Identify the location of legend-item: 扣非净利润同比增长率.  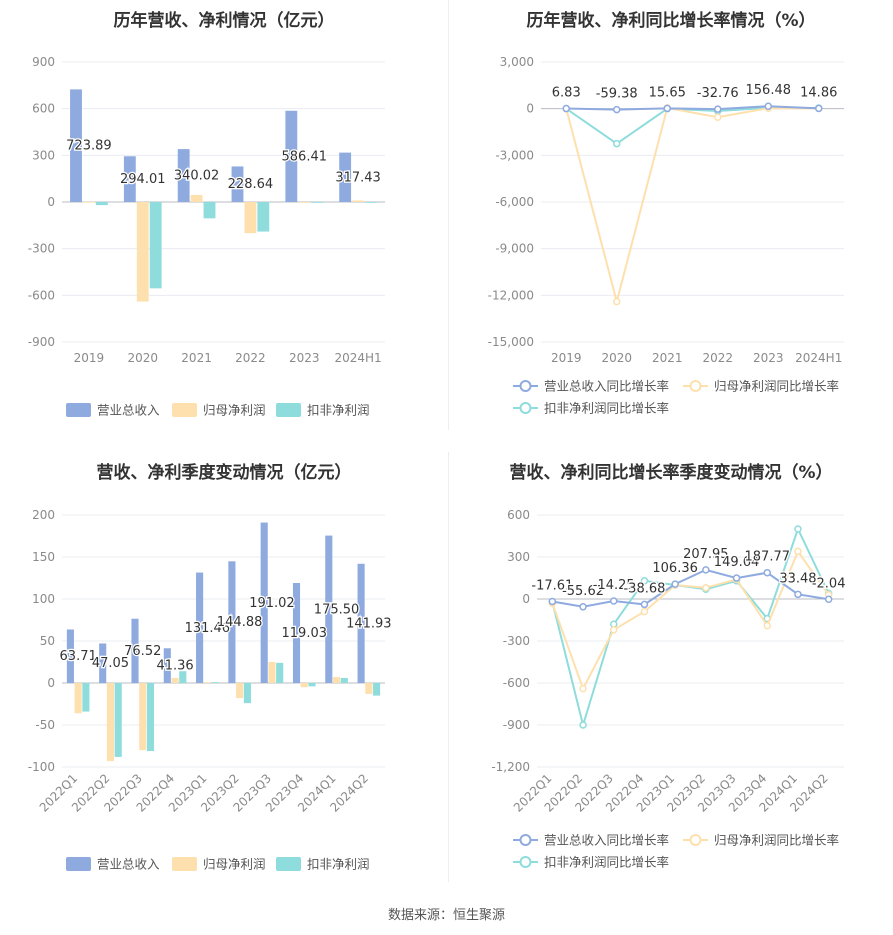
(591, 862).